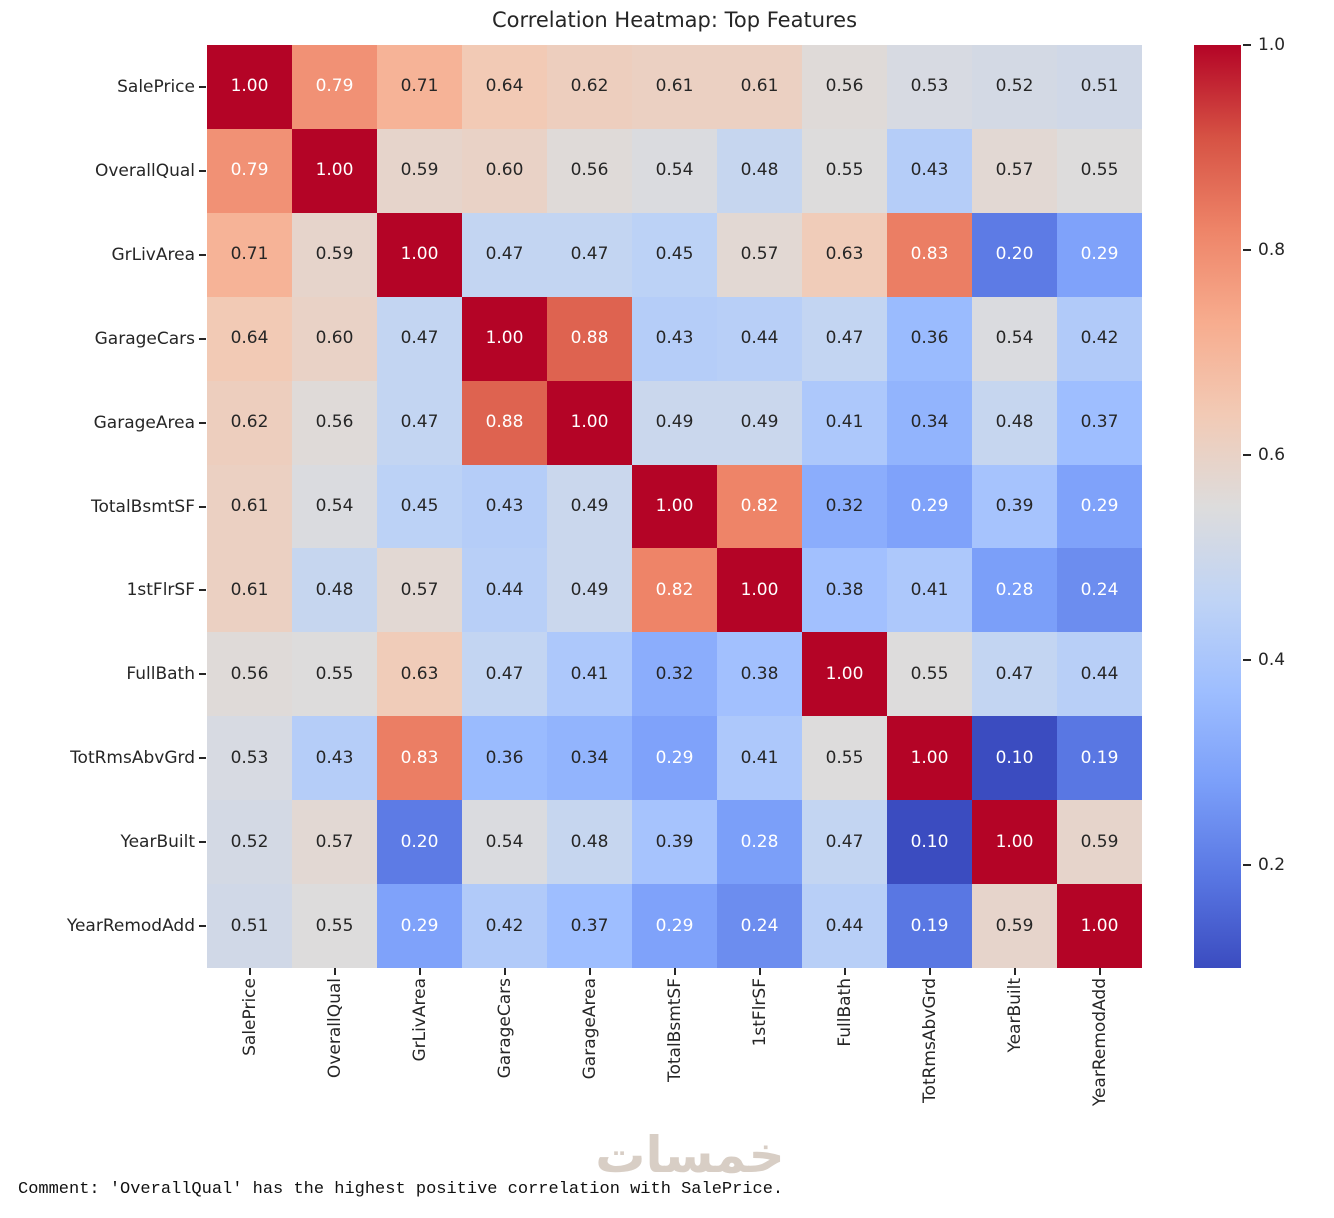 This screenshot has width=1334, height=1218. Describe the element at coordinates (589, 1029) in the screenshot. I see `x-tick-label: GarageArea` at that location.